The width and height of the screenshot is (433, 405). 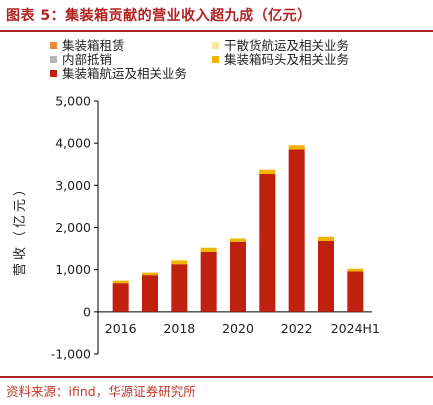 I want to click on legend-label: 集装箱租赁, so click(x=93, y=45).